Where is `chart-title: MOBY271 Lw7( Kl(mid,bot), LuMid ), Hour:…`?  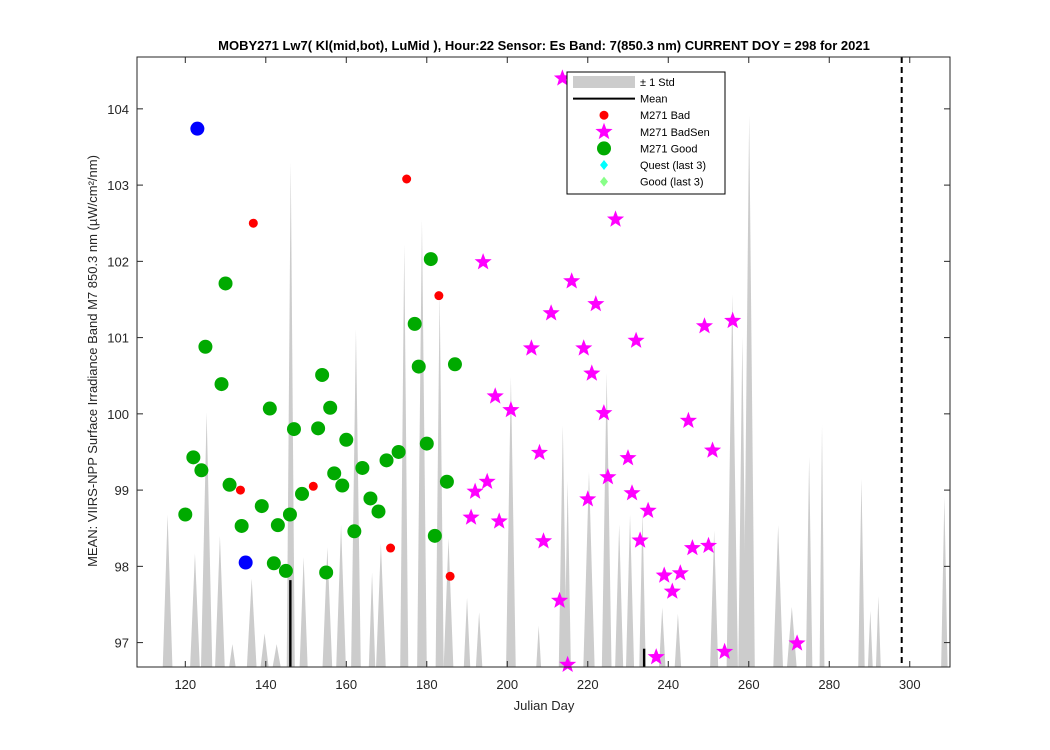 chart-title: MOBY271 Lw7( Kl(mid,bot), LuMid ), Hour:… is located at coordinates (544, 45).